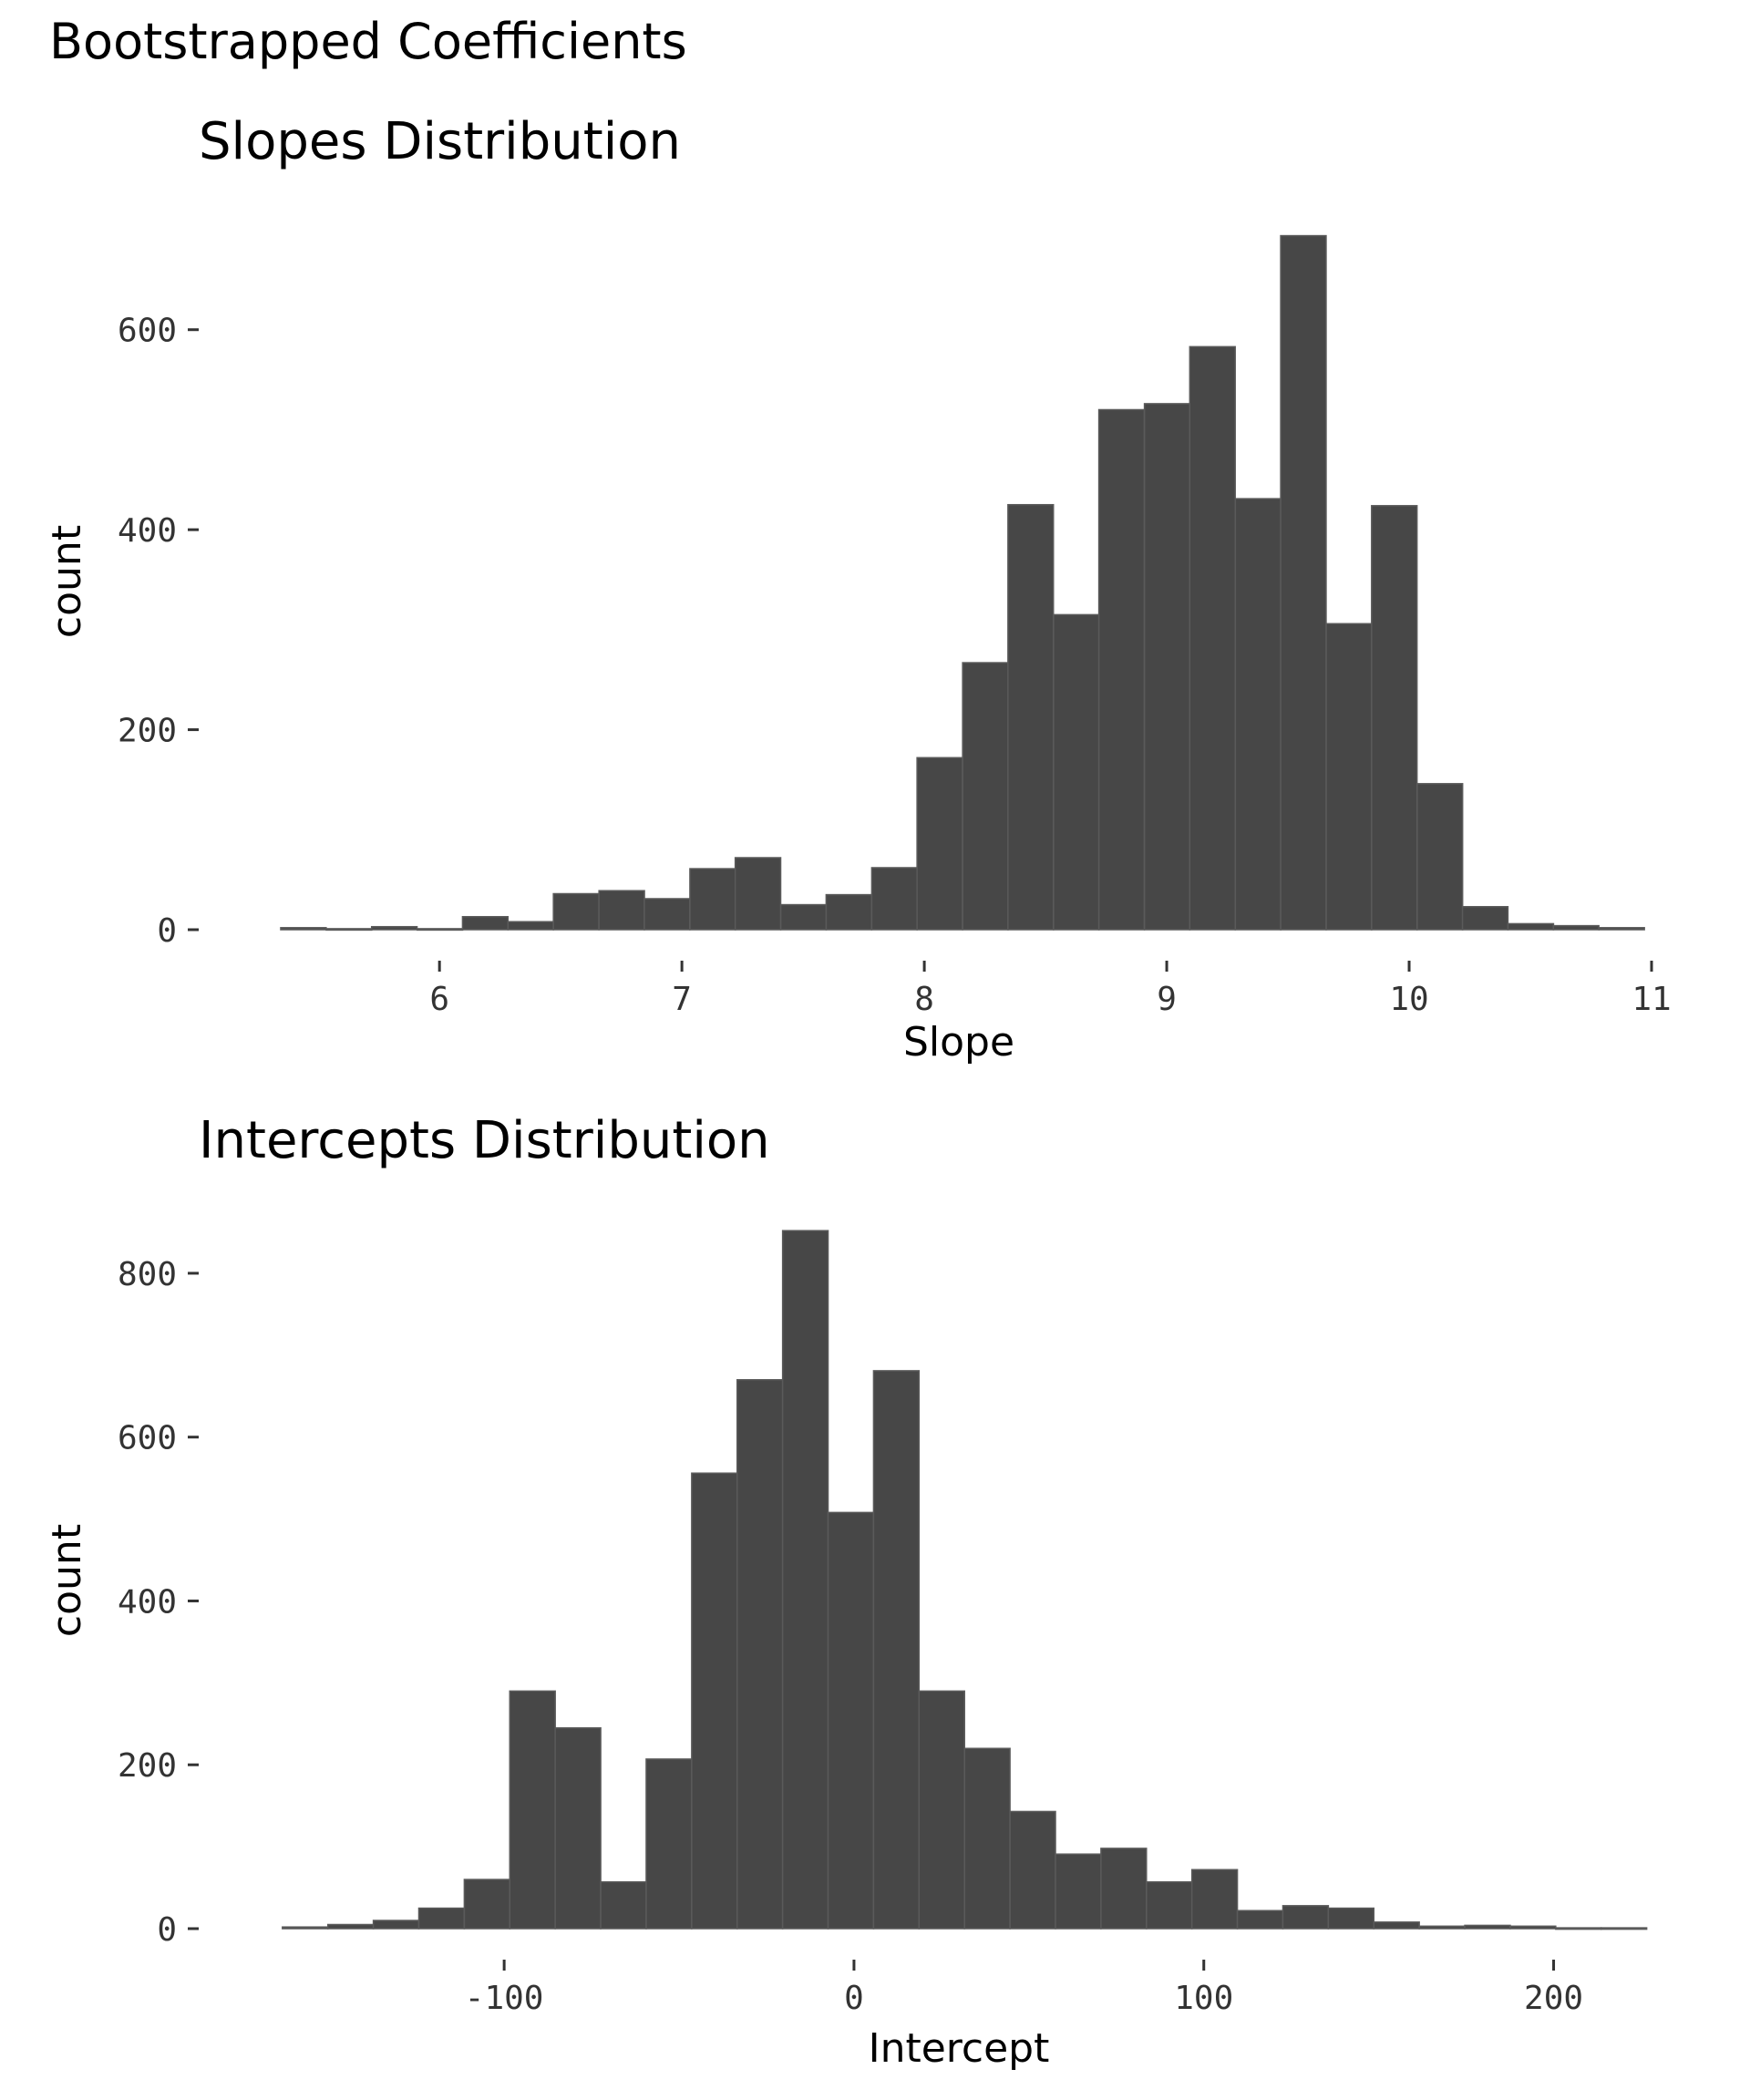 Image resolution: width=1750 pixels, height=2100 pixels. What do you see at coordinates (167, 1930) in the screenshot?
I see `intercepts-y-tick-label: 0` at bounding box center [167, 1930].